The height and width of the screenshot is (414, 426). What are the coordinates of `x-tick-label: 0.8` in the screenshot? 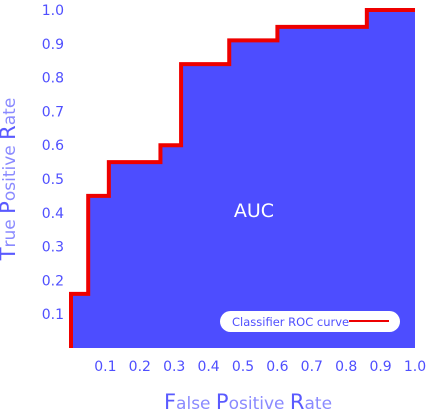 It's located at (346, 367).